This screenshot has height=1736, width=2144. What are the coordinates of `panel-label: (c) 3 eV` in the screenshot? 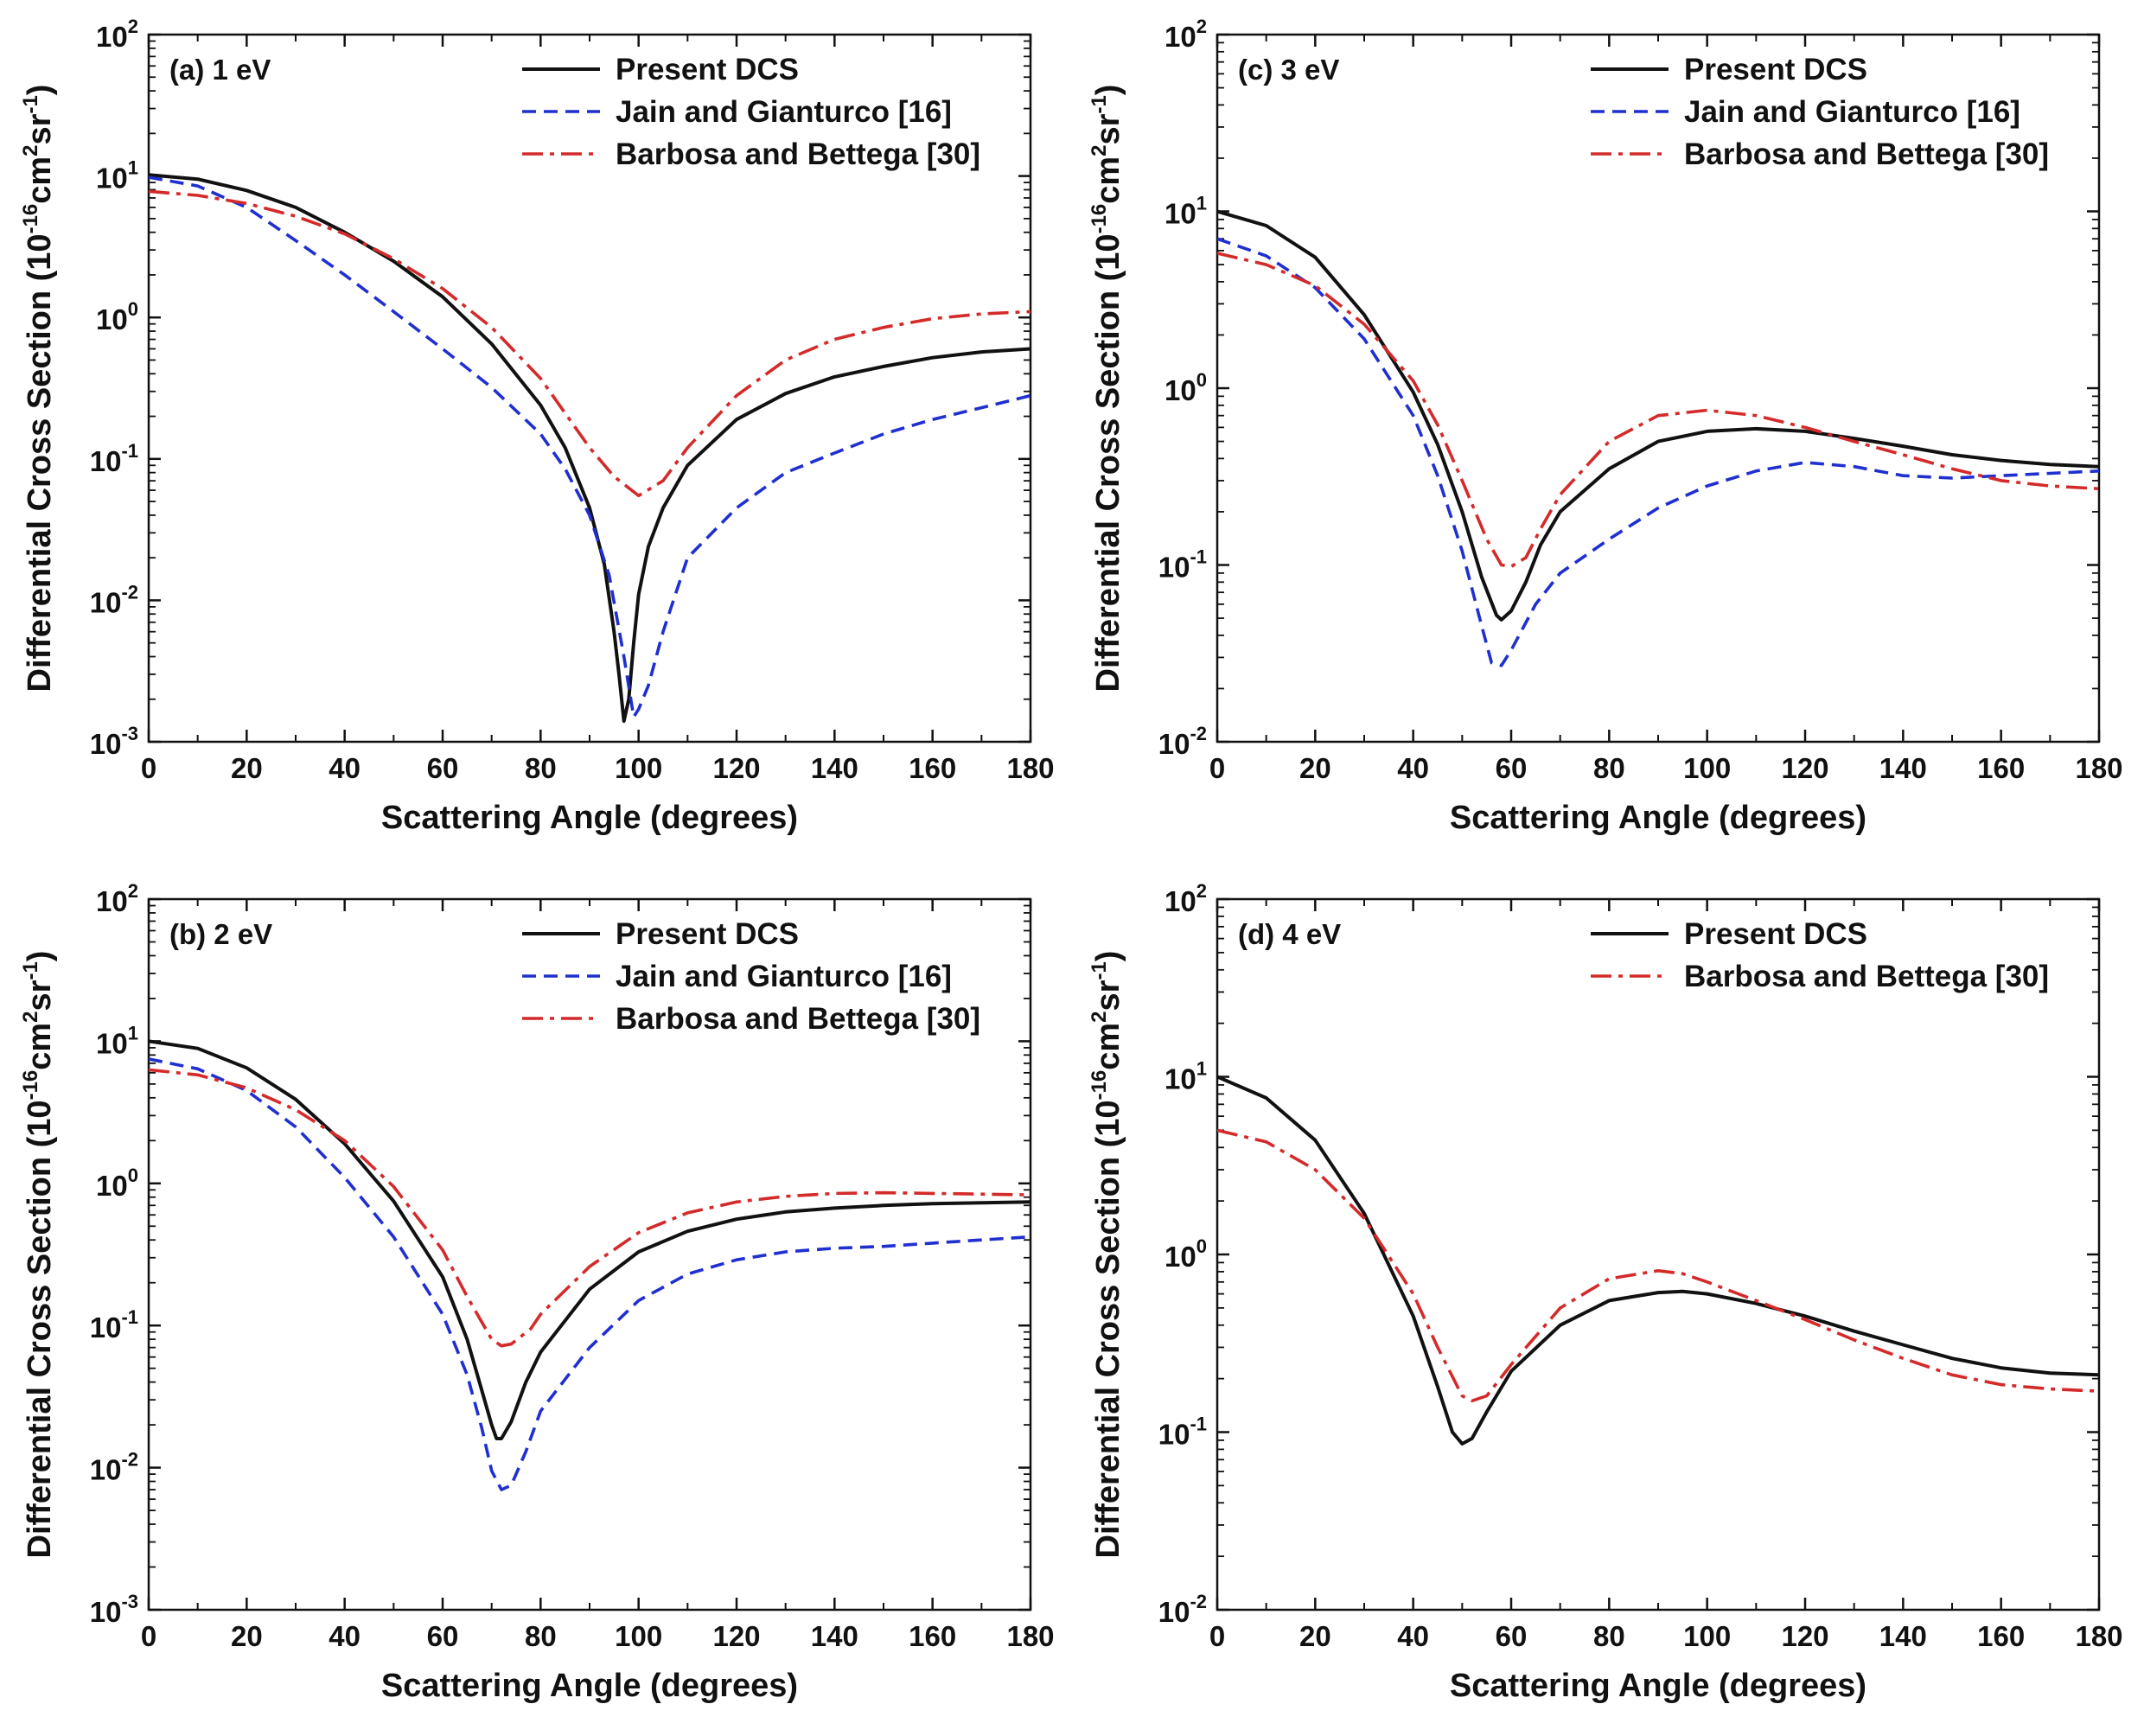 It's located at (1288, 70).